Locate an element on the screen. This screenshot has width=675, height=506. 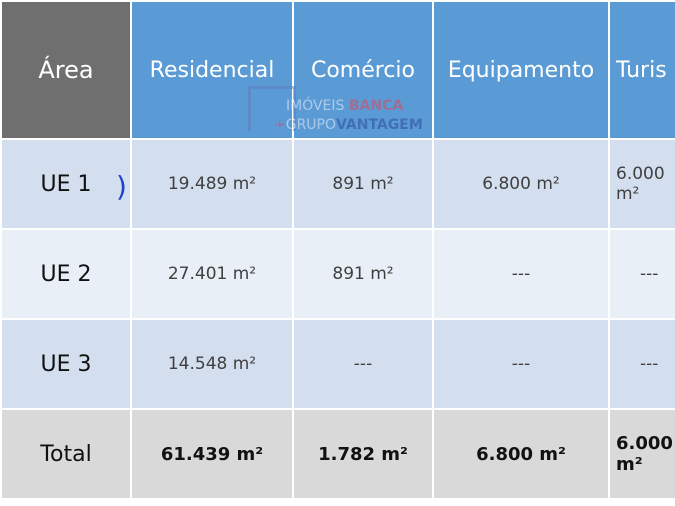
row-label: UE 2 is located at coordinates (66, 274).